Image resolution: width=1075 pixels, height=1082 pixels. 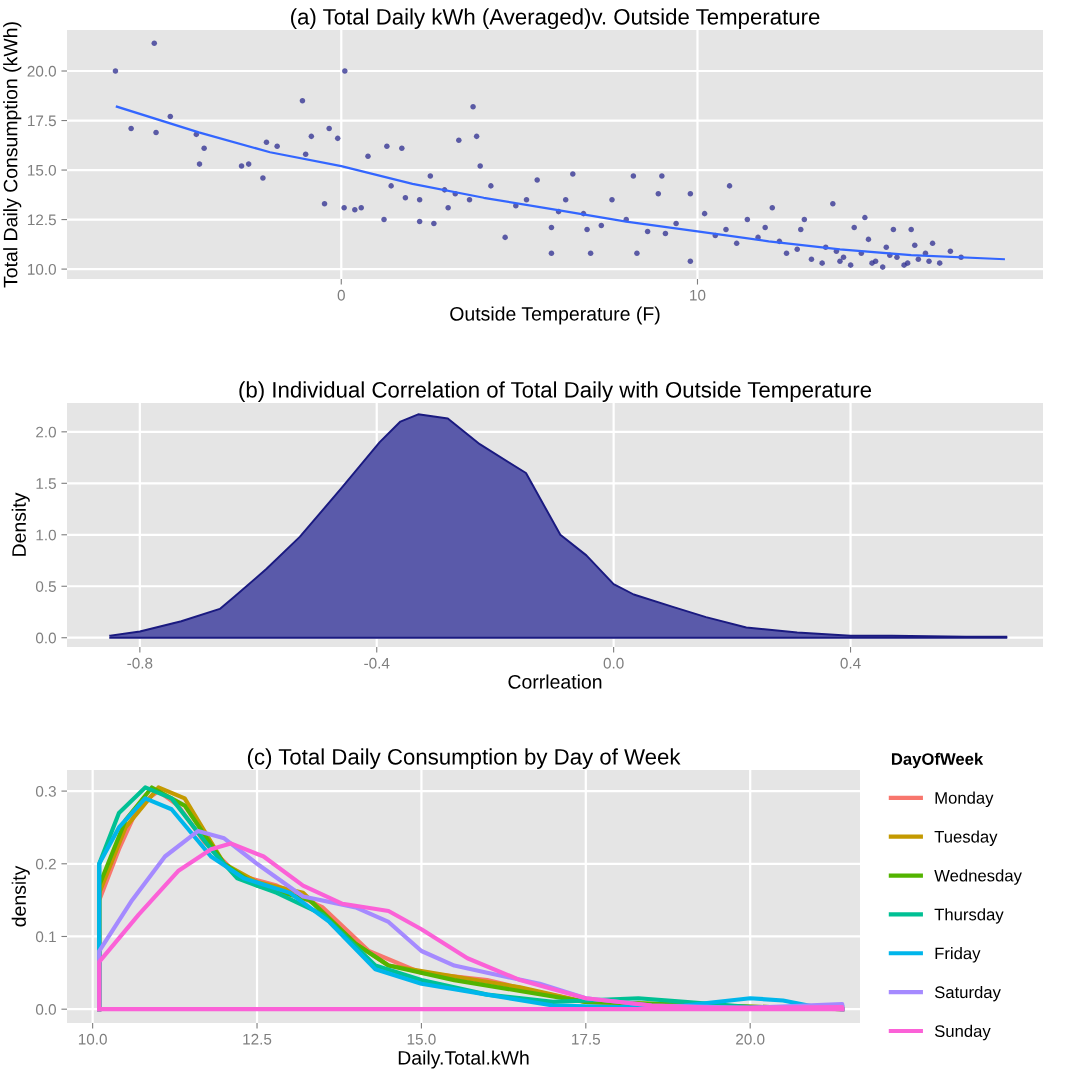 What do you see at coordinates (555, 19) in the screenshot?
I see `chart-title: (a) Total Daily kWh (Averaged)v. Outside Temperature` at bounding box center [555, 19].